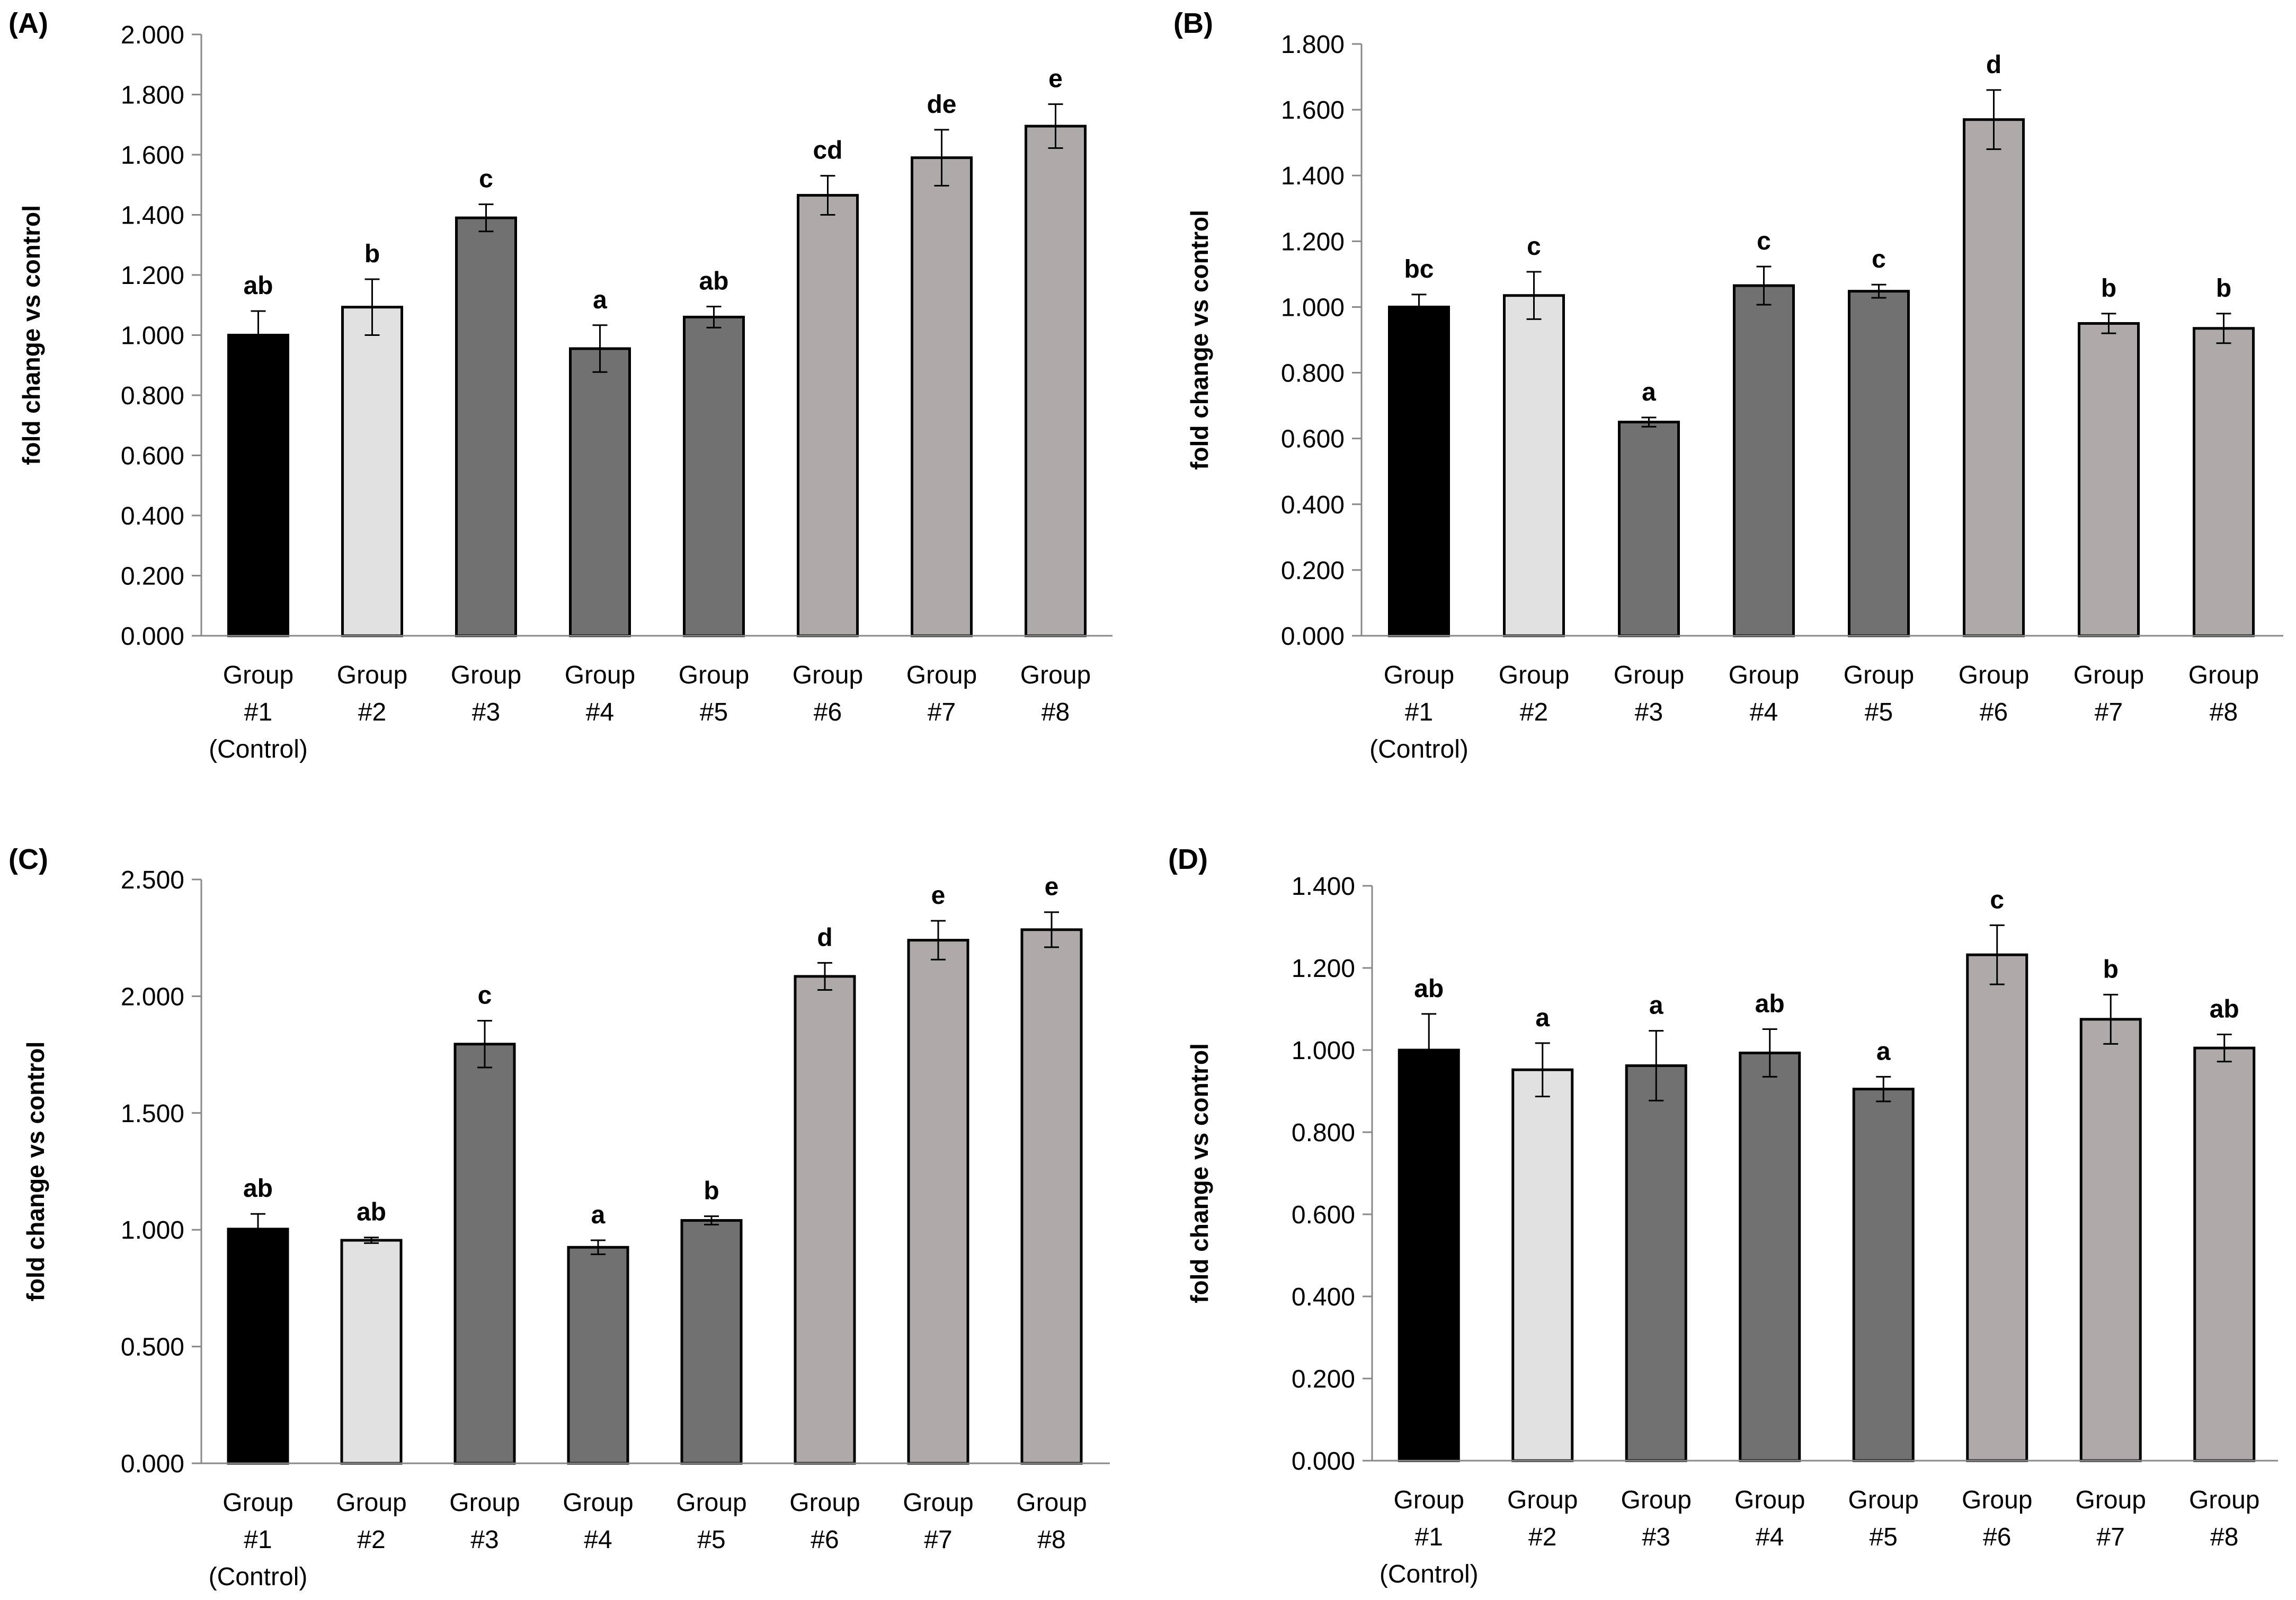  I want to click on significance-letter: bc, so click(1419, 269).